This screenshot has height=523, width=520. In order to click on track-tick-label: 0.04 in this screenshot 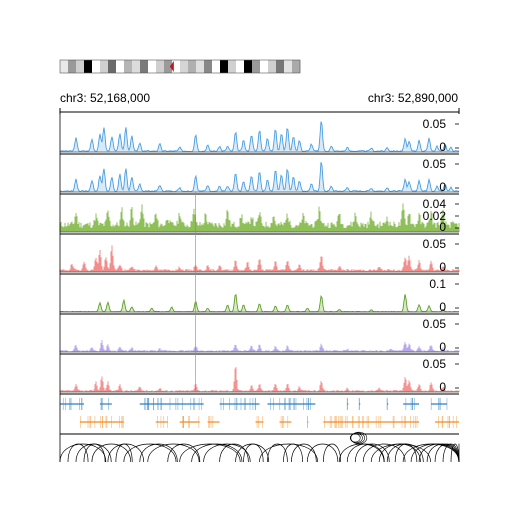, I will do `click(435, 204)`.